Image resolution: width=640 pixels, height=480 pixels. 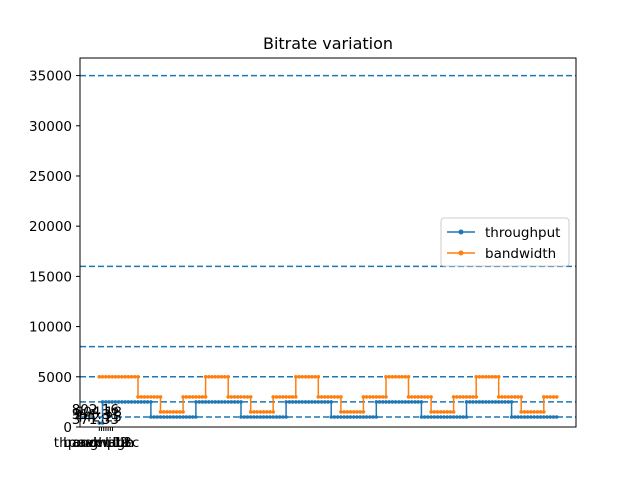 I want to click on legend: throughput bandwidth, so click(x=505, y=242).